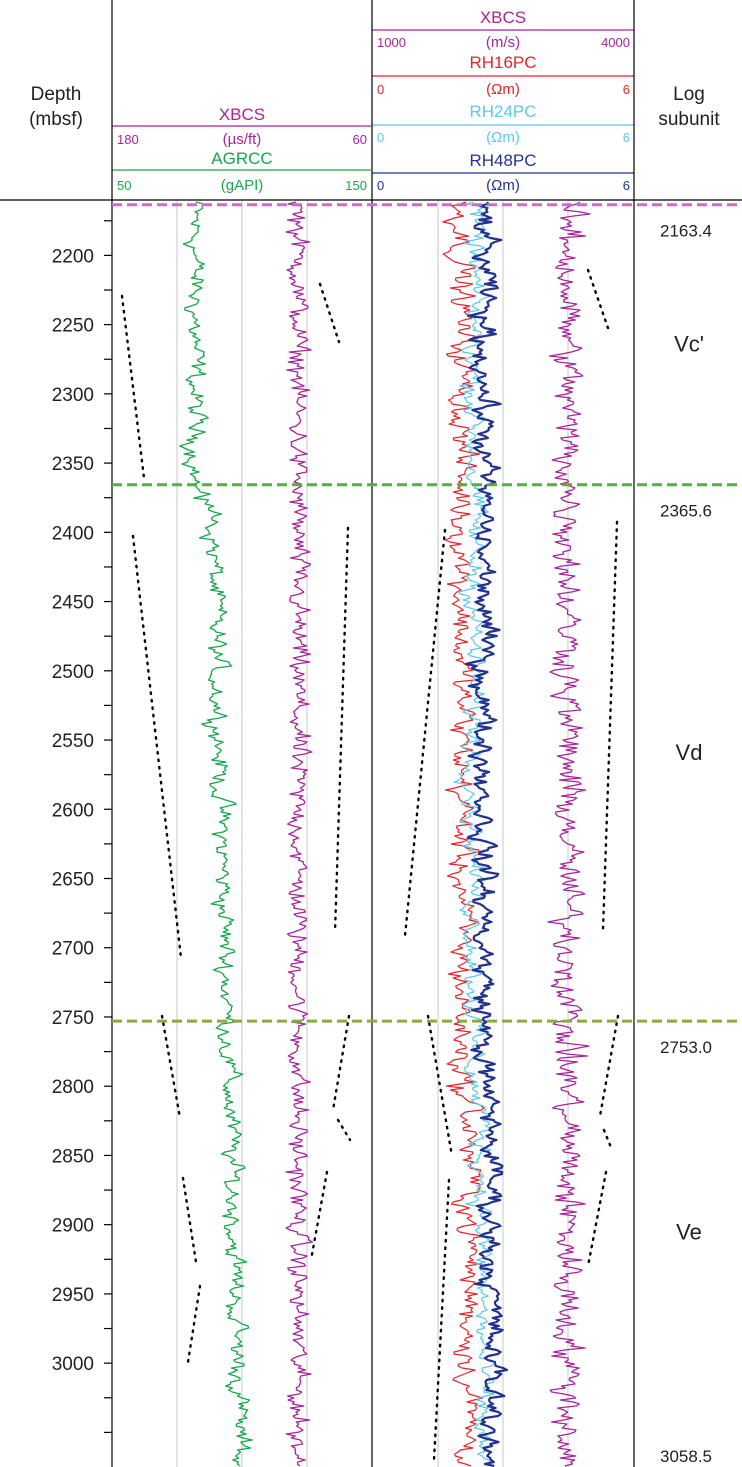 The height and width of the screenshot is (1467, 742). Describe the element at coordinates (503, 17) in the screenshot. I see `track2-xbcs-name: XBCS` at that location.